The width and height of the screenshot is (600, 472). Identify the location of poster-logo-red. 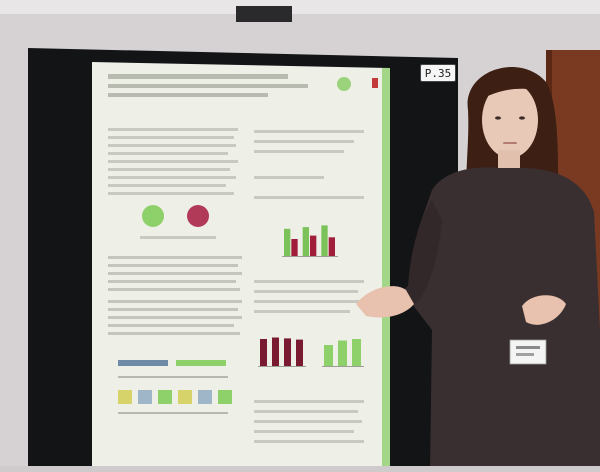
(375, 83).